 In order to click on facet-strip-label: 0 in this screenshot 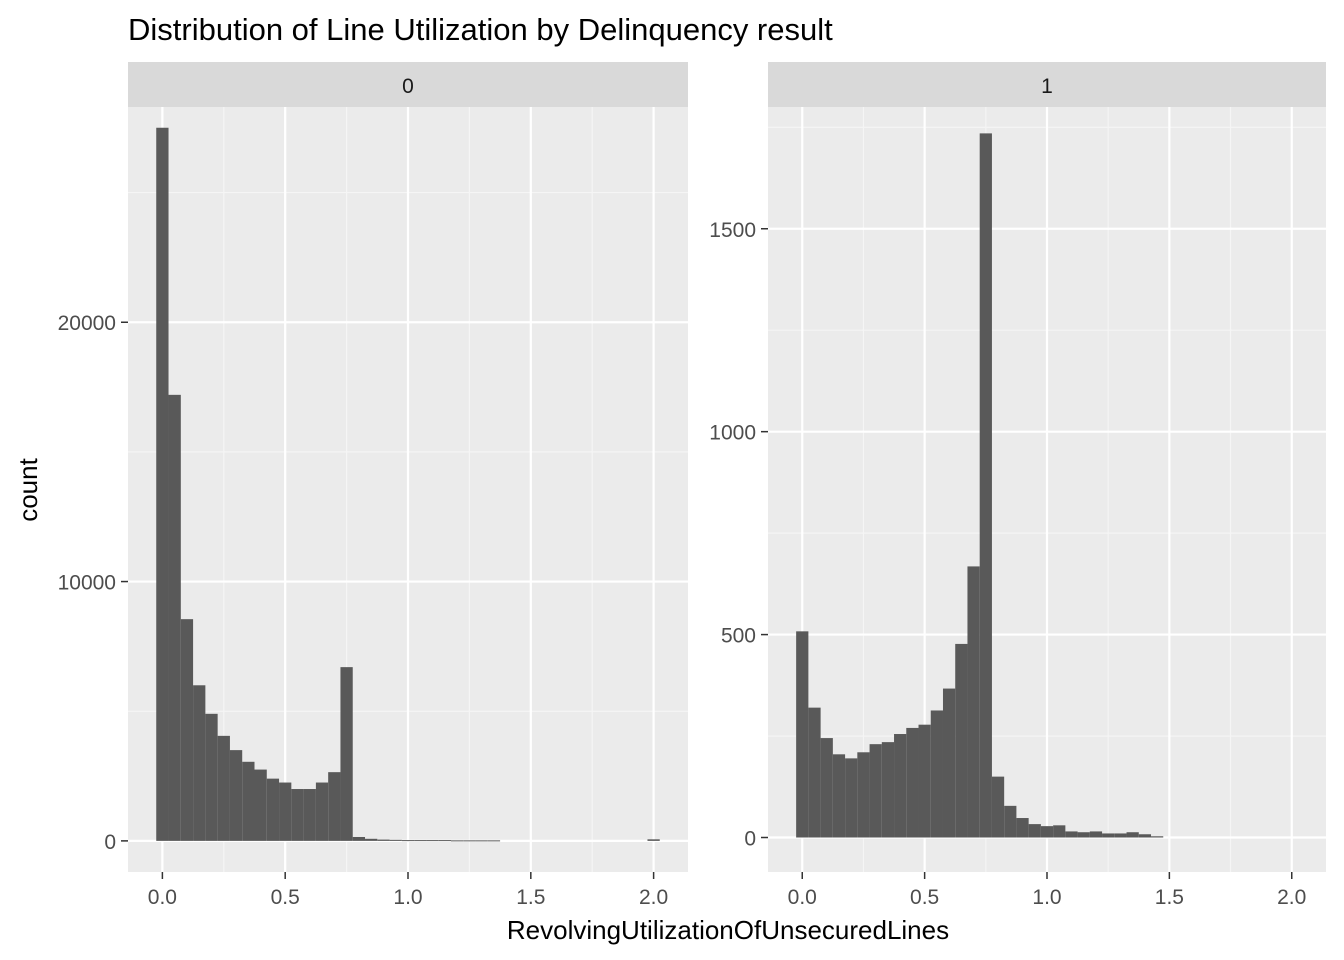, I will do `click(408, 86)`.